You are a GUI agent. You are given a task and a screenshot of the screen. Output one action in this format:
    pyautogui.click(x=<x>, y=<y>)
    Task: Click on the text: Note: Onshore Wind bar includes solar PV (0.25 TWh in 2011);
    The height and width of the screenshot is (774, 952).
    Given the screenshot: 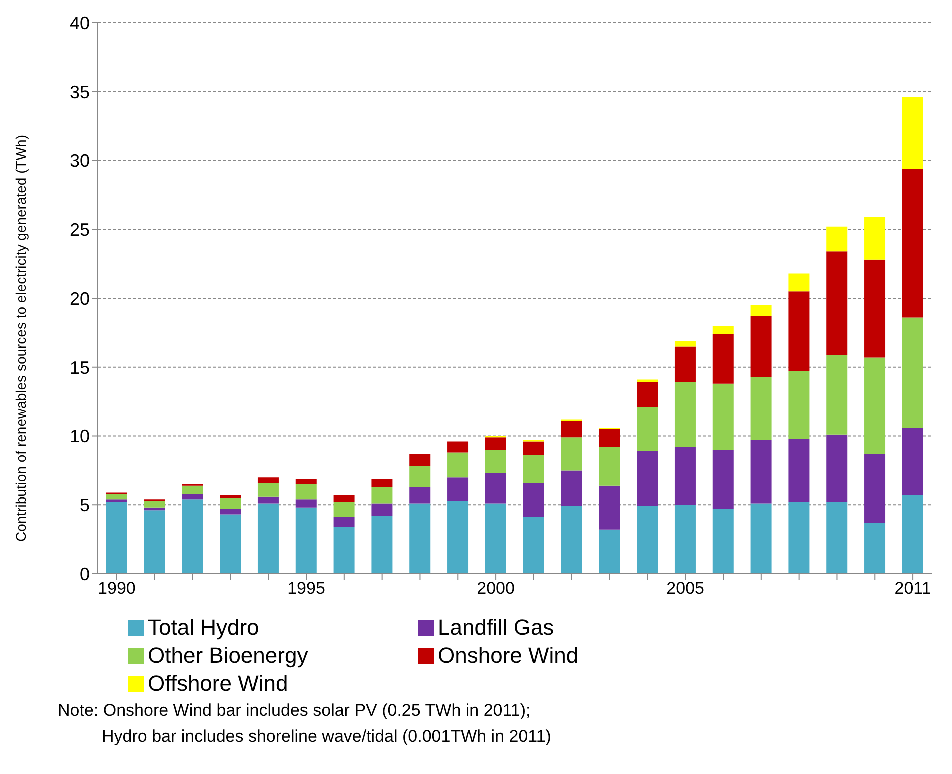 What is the action you would take?
    pyautogui.click(x=295, y=711)
    